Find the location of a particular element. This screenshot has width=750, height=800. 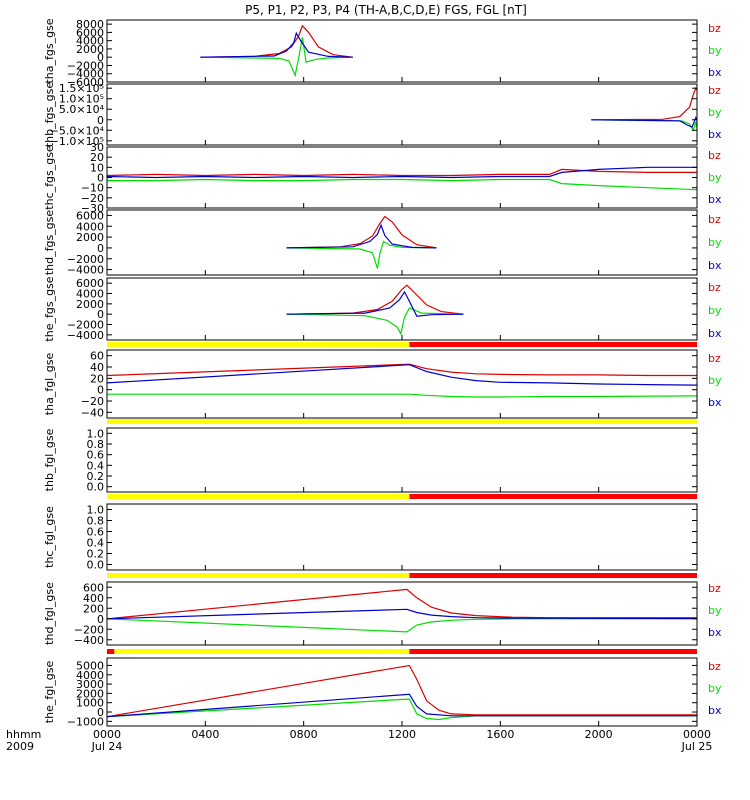

y-tick-label: −200 is located at coordinates (89, 629).